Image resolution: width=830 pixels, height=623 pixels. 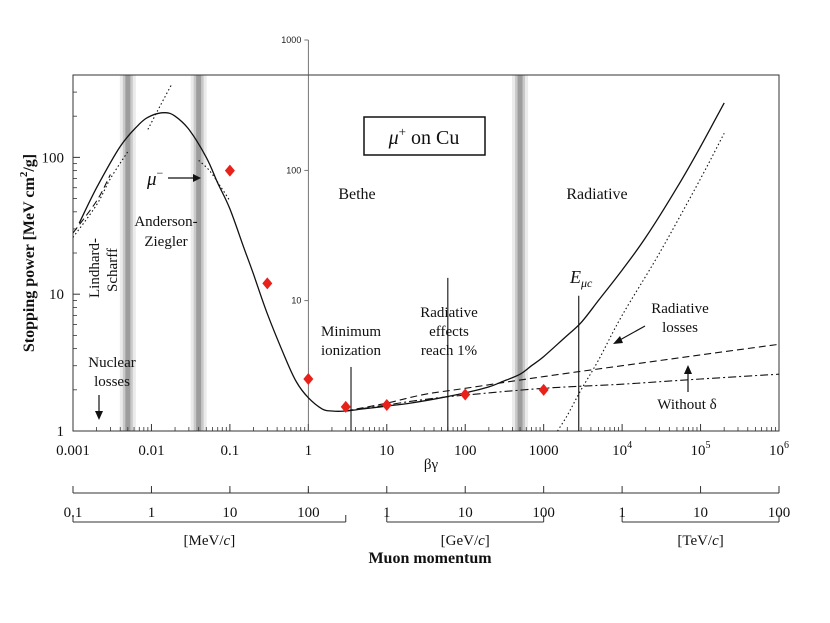 What do you see at coordinates (465, 541) in the screenshot?
I see `momentum-unit-1: [GeV/c]` at bounding box center [465, 541].